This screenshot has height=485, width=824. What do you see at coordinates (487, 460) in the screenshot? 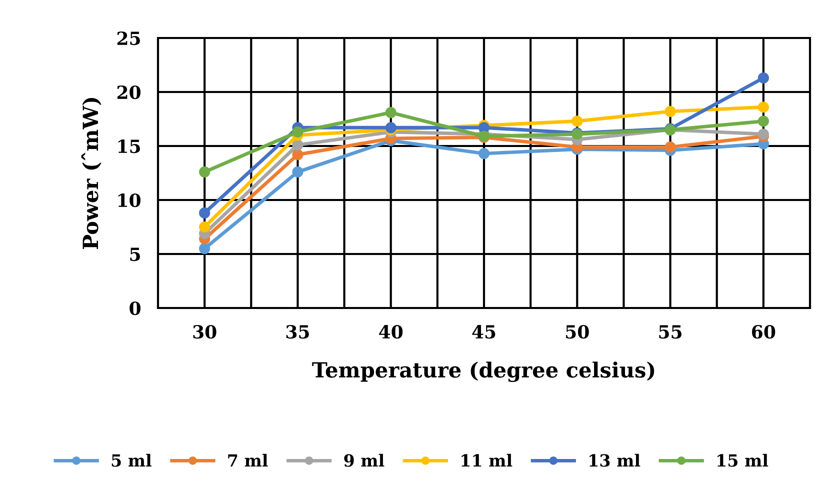
I see `legend-label: 11 ml` at bounding box center [487, 460].